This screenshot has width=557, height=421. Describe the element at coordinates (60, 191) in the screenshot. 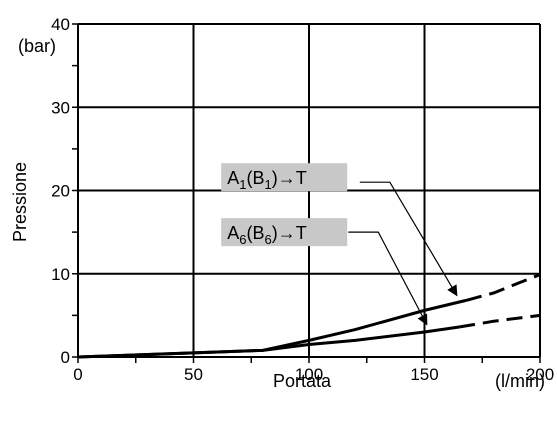

I see `y-tick-label: 20` at that location.